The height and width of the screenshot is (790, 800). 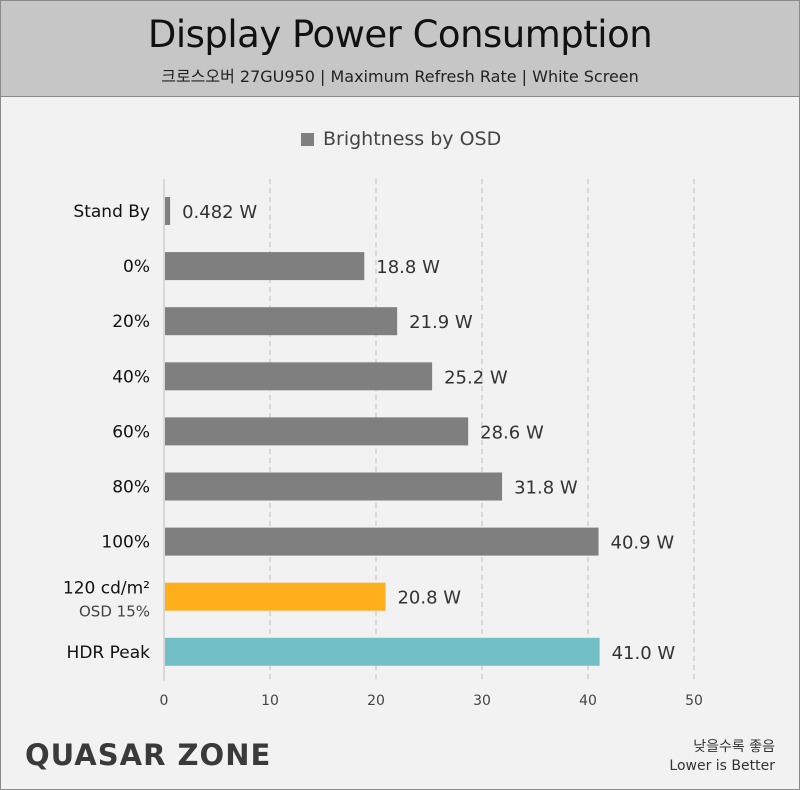 What do you see at coordinates (136, 267) in the screenshot?
I see `category-label: 0%` at bounding box center [136, 267].